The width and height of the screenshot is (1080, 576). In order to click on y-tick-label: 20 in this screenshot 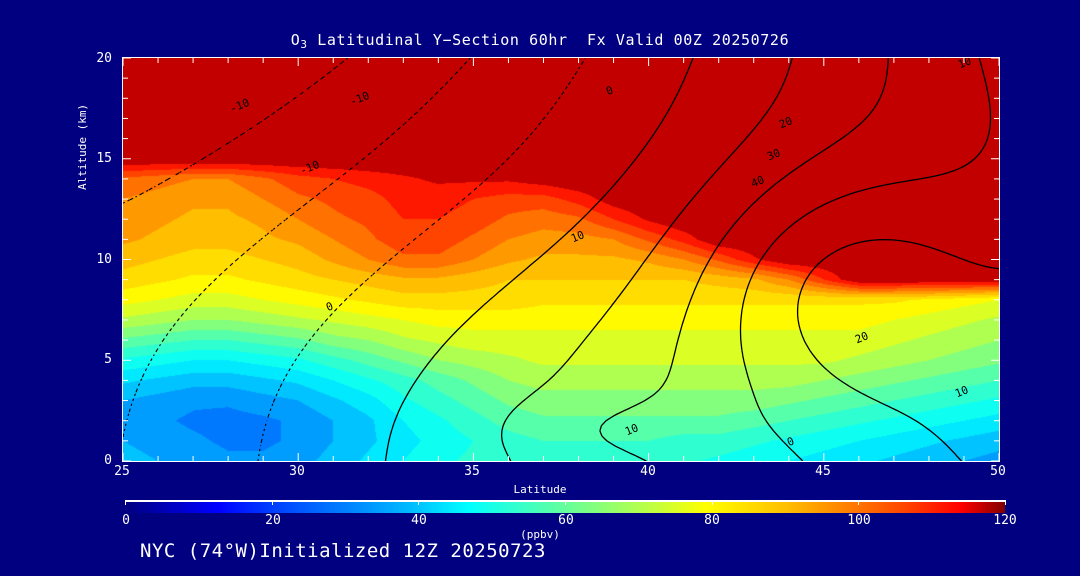, I will do `click(104, 58)`.